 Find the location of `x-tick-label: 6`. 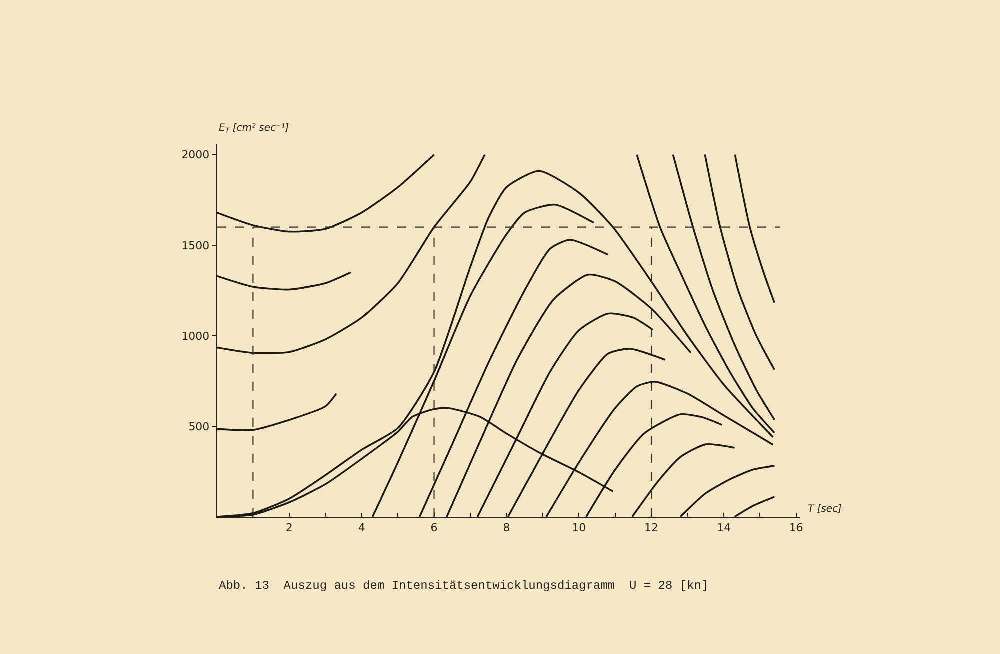

x-tick-label: 6 is located at coordinates (434, 527).